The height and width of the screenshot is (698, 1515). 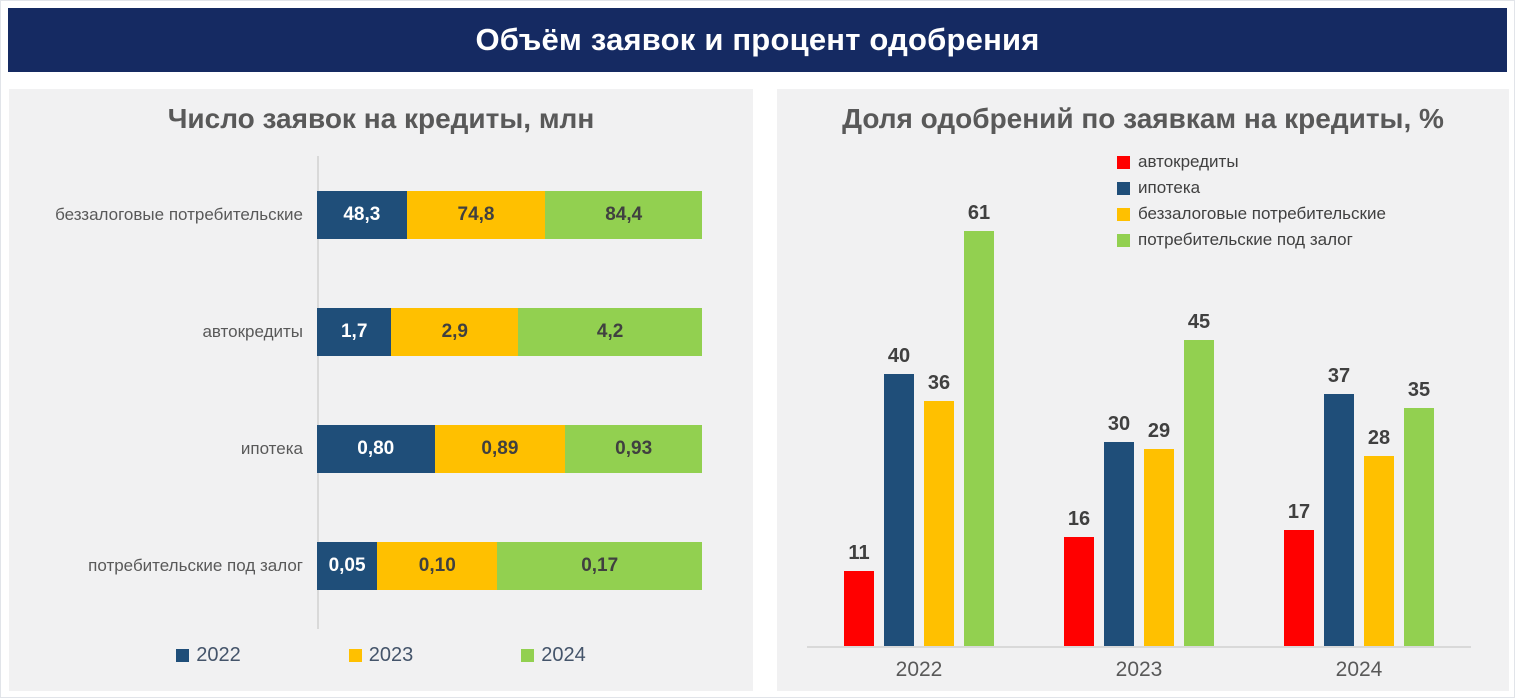 What do you see at coordinates (381, 118) in the screenshot?
I see `applications-chart-title: Число заявок на кредиты, млн` at bounding box center [381, 118].